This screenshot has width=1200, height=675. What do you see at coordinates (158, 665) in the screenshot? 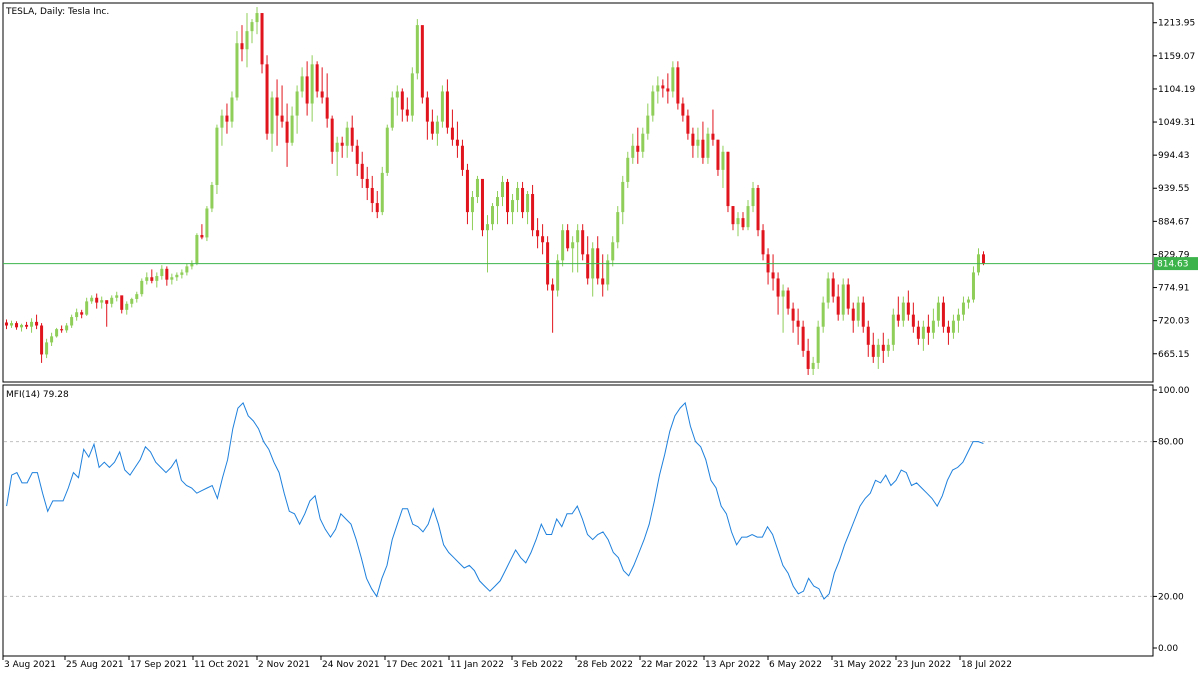
I see `x-tick-label: 17 Sep 2021` at bounding box center [158, 665].